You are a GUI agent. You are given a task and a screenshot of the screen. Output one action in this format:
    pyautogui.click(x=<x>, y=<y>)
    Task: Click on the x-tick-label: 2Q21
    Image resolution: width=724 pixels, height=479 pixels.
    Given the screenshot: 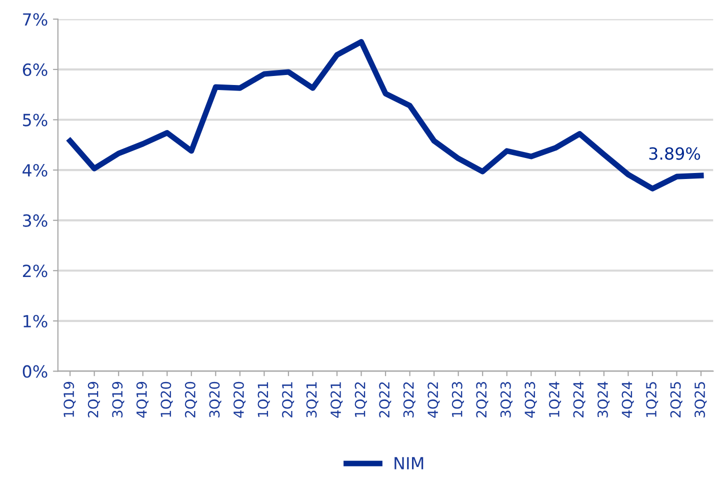 What is the action you would take?
    pyautogui.click(x=288, y=400)
    